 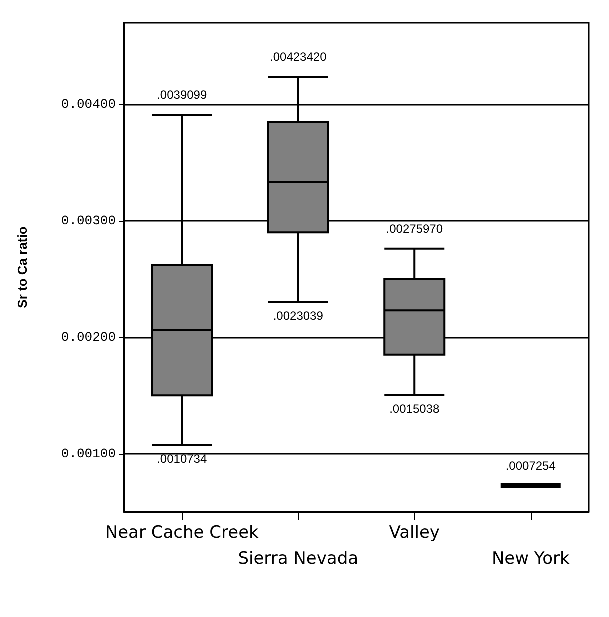 I want to click on x-tick-label: Near Cache Creek, so click(x=182, y=533).